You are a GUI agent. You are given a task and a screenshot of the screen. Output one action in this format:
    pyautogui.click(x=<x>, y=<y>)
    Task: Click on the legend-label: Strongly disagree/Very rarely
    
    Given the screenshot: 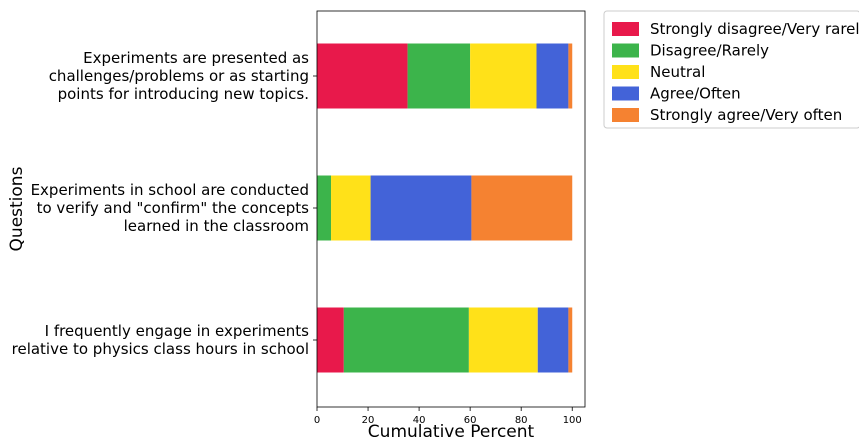 What is the action you would take?
    pyautogui.click(x=754, y=29)
    